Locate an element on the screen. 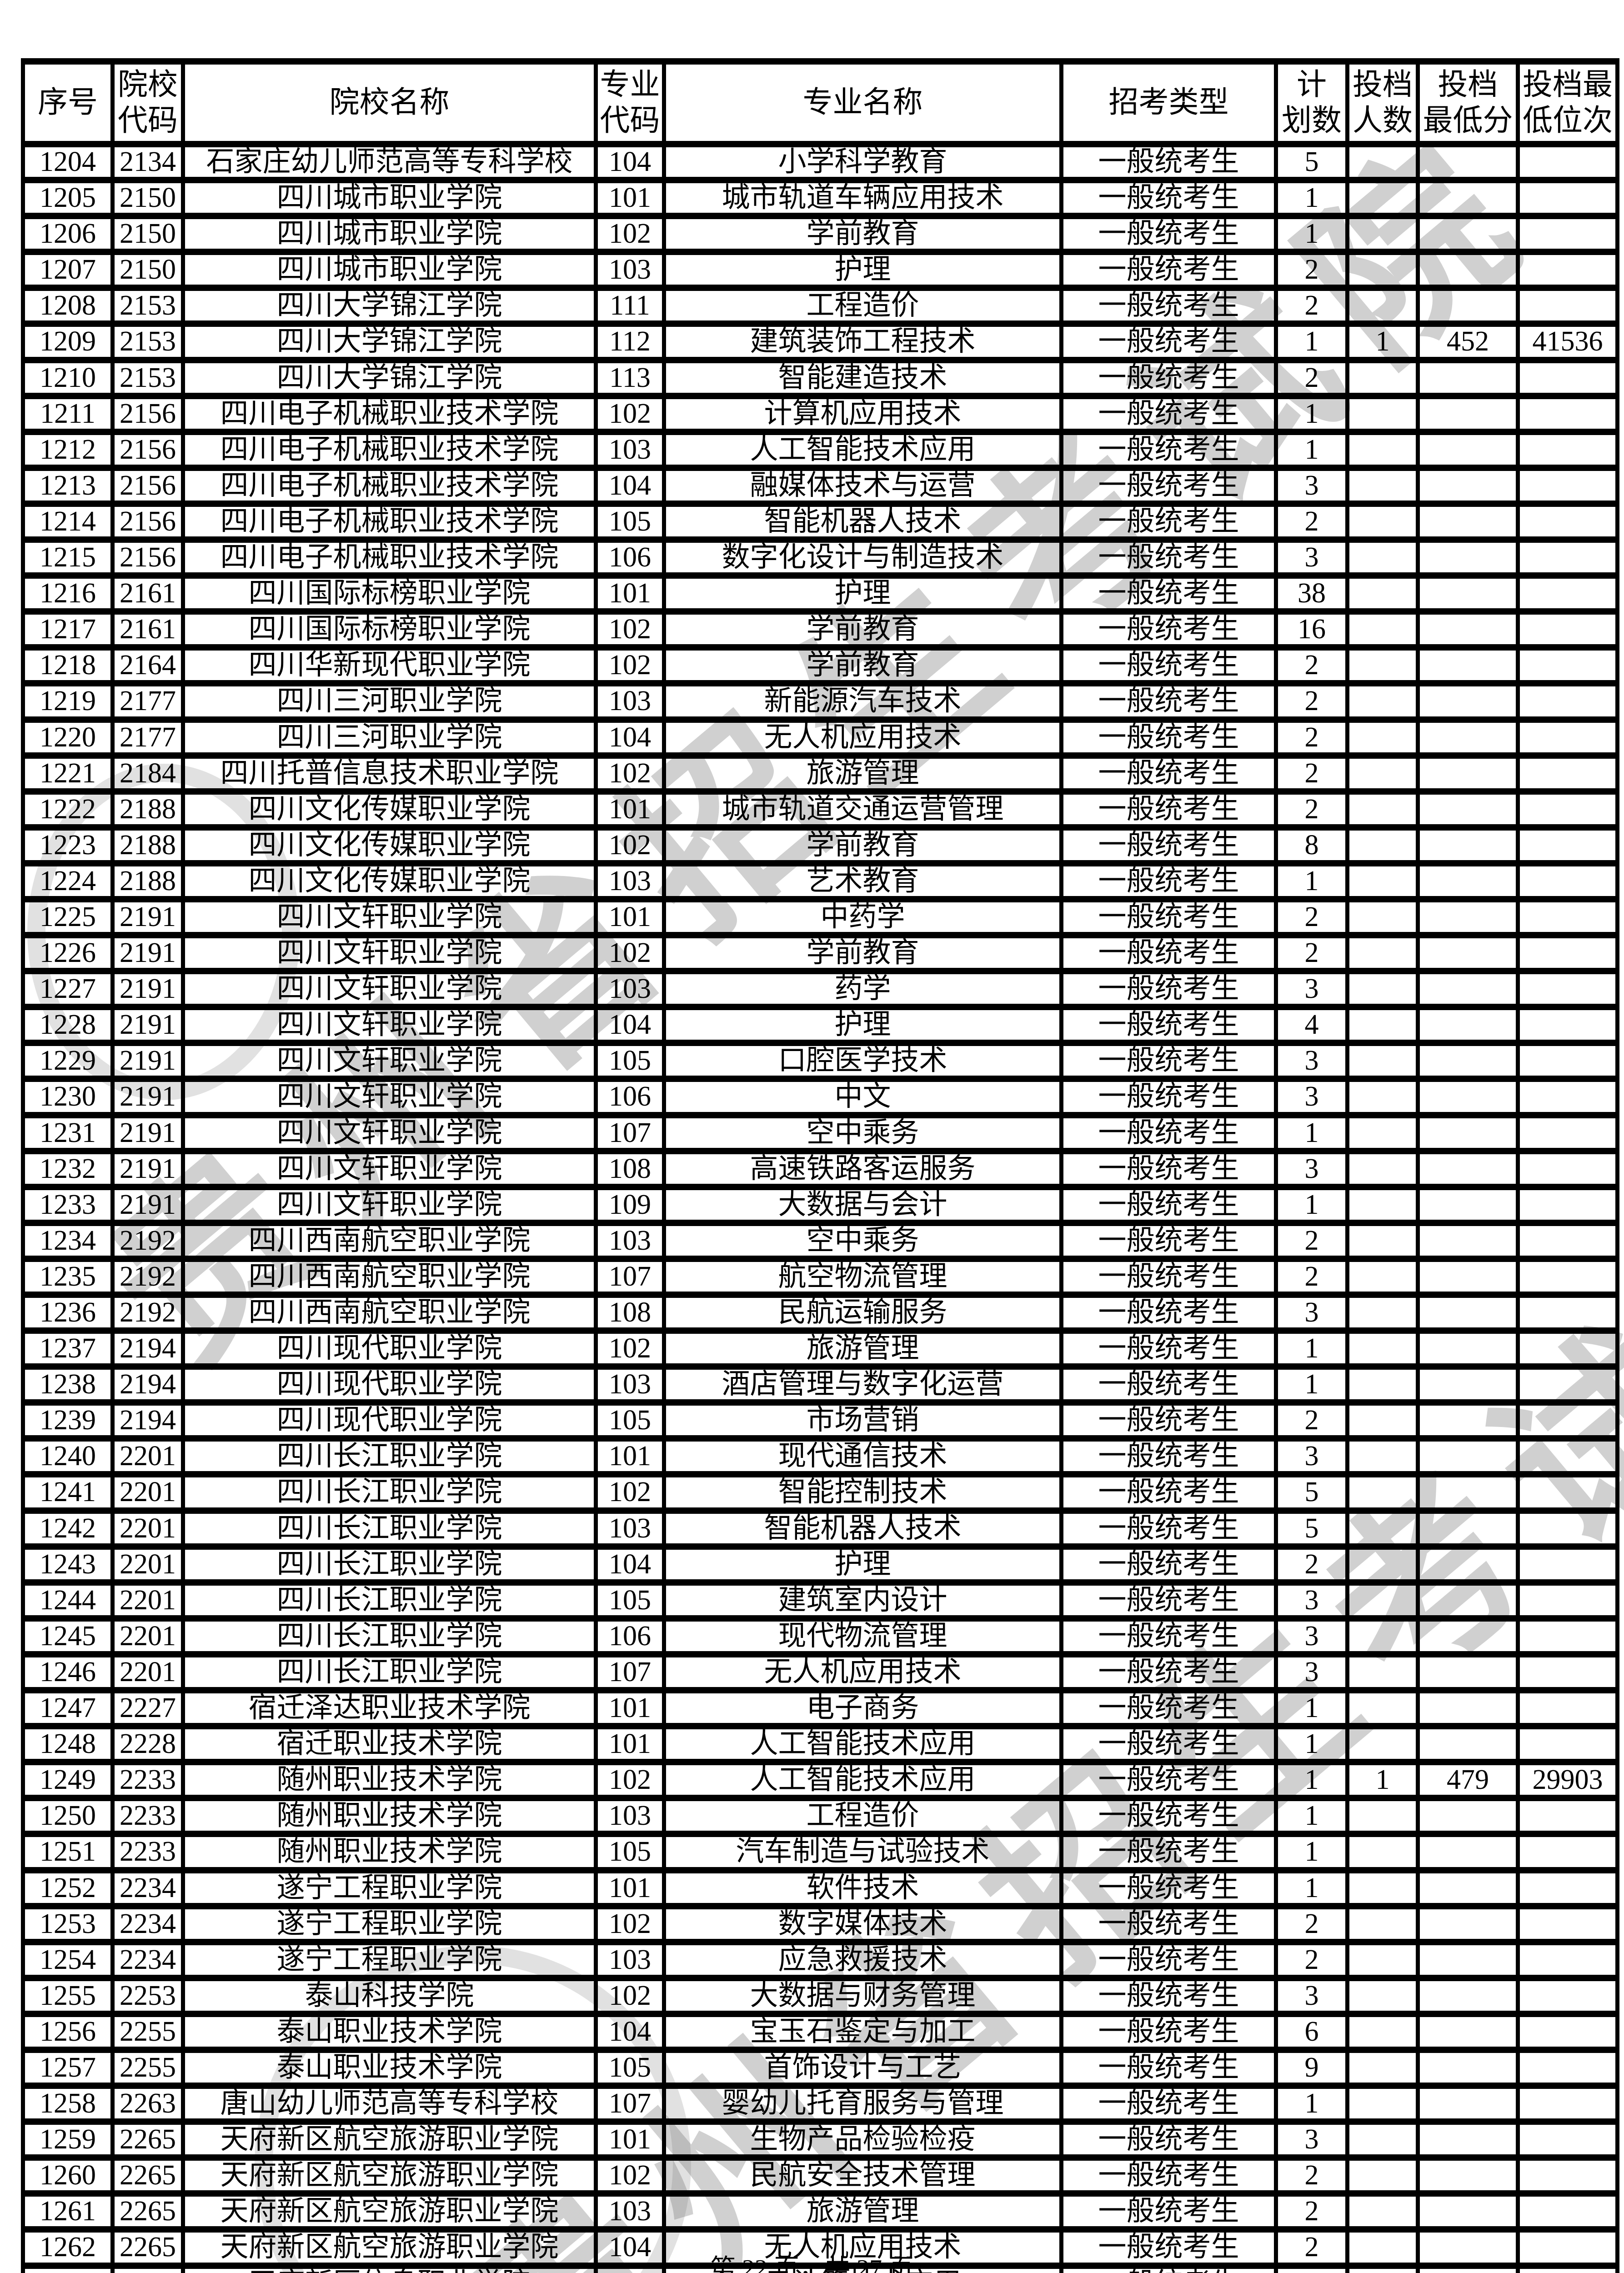 The width and height of the screenshot is (1624, 2273). table-row: 1212 2156 四川电子机械职业技术学院 103 人工智能技术应用 一般统考生 1 is located at coordinates (820, 449).